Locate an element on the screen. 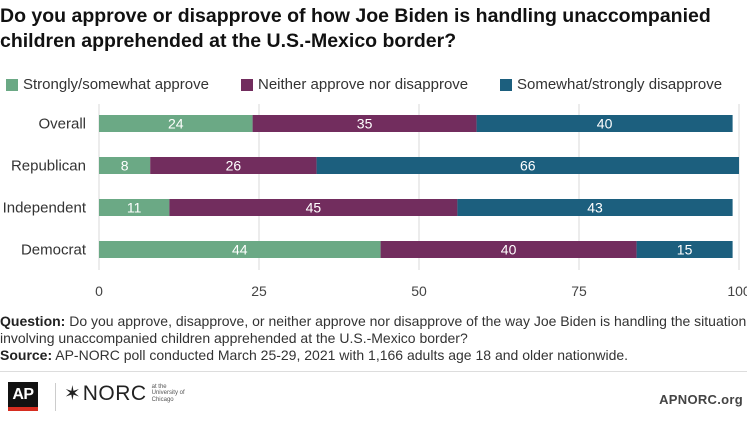  norc-logo: ✶ NORC at the University of Chicago is located at coordinates (128, 393).